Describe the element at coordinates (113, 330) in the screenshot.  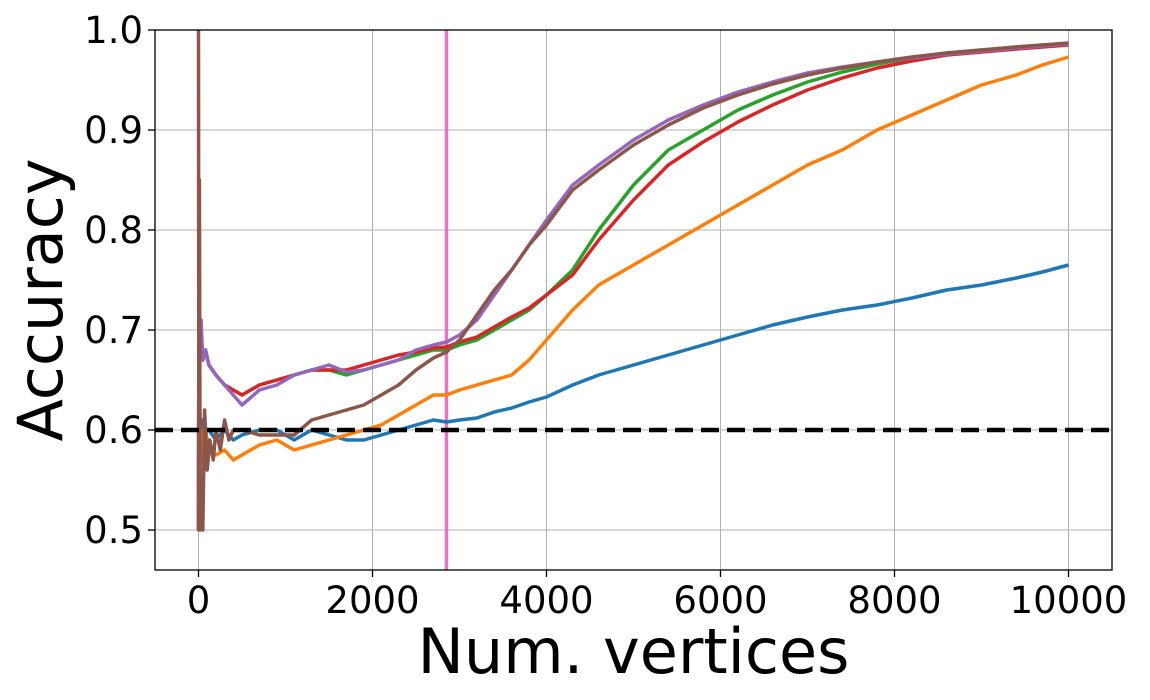
I see `y-tick-label: 0.7` at that location.